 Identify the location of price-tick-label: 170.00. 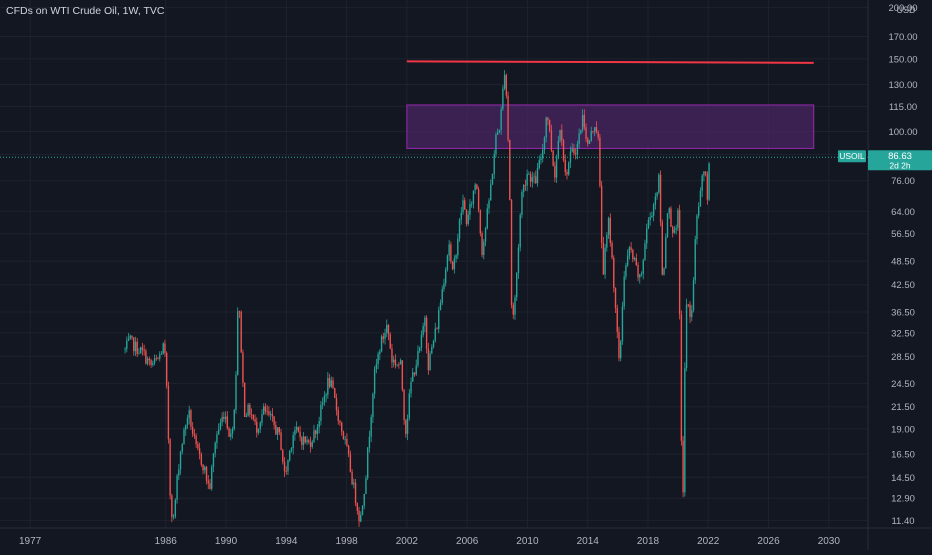
(902, 37).